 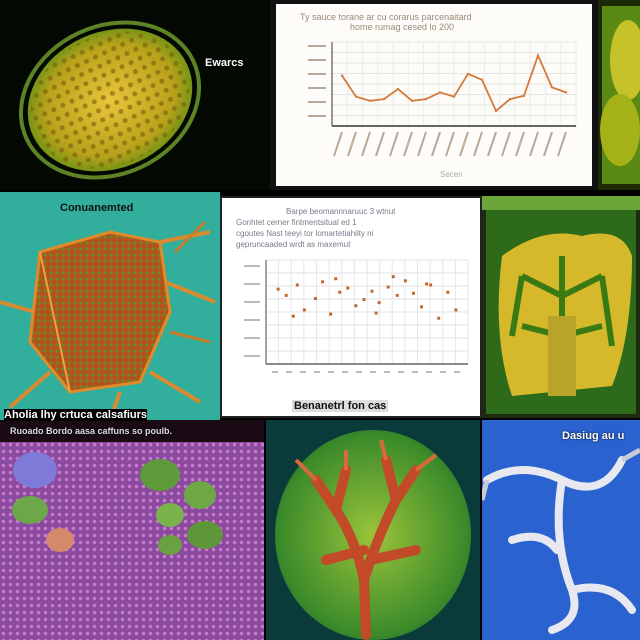 I want to click on panel-green-tissue-top, so click(x=619, y=95).